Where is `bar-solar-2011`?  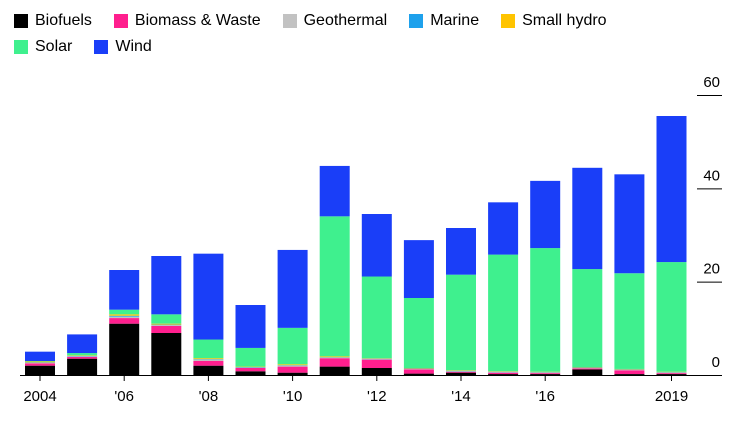 bar-solar-2011 is located at coordinates (334, 286).